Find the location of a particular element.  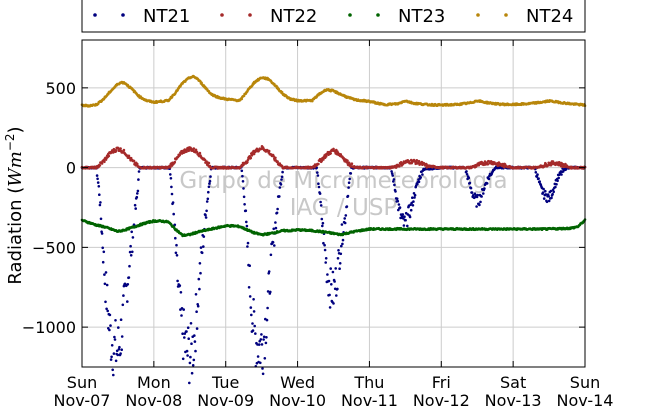

y-tick-label: −1000 is located at coordinates (49, 327).